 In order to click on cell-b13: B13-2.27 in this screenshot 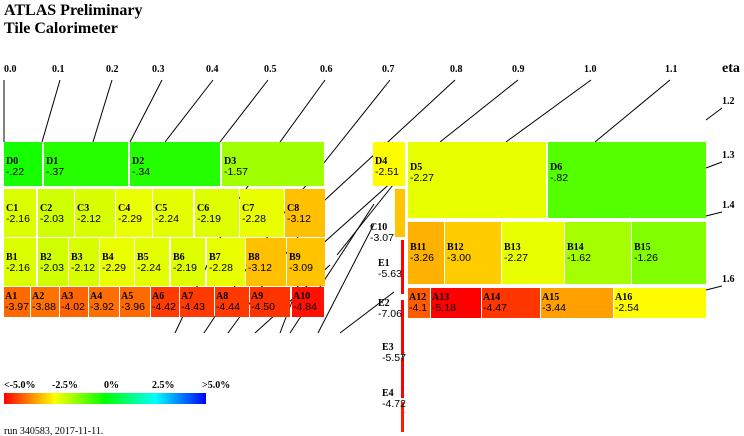, I will do `click(533, 253)`.